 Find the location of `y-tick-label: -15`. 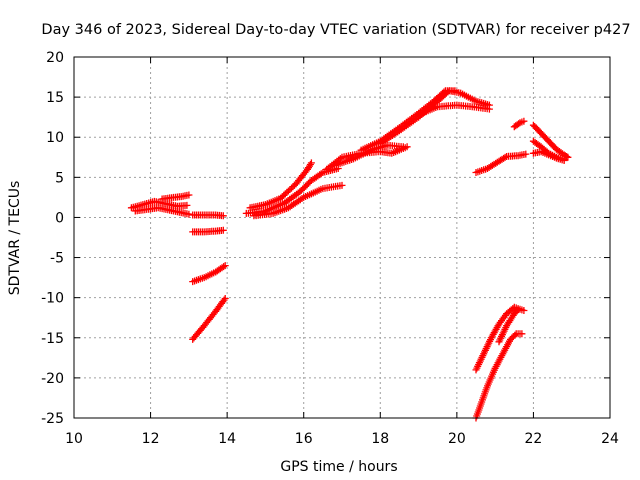

y-tick-label: -15 is located at coordinates (52, 339).